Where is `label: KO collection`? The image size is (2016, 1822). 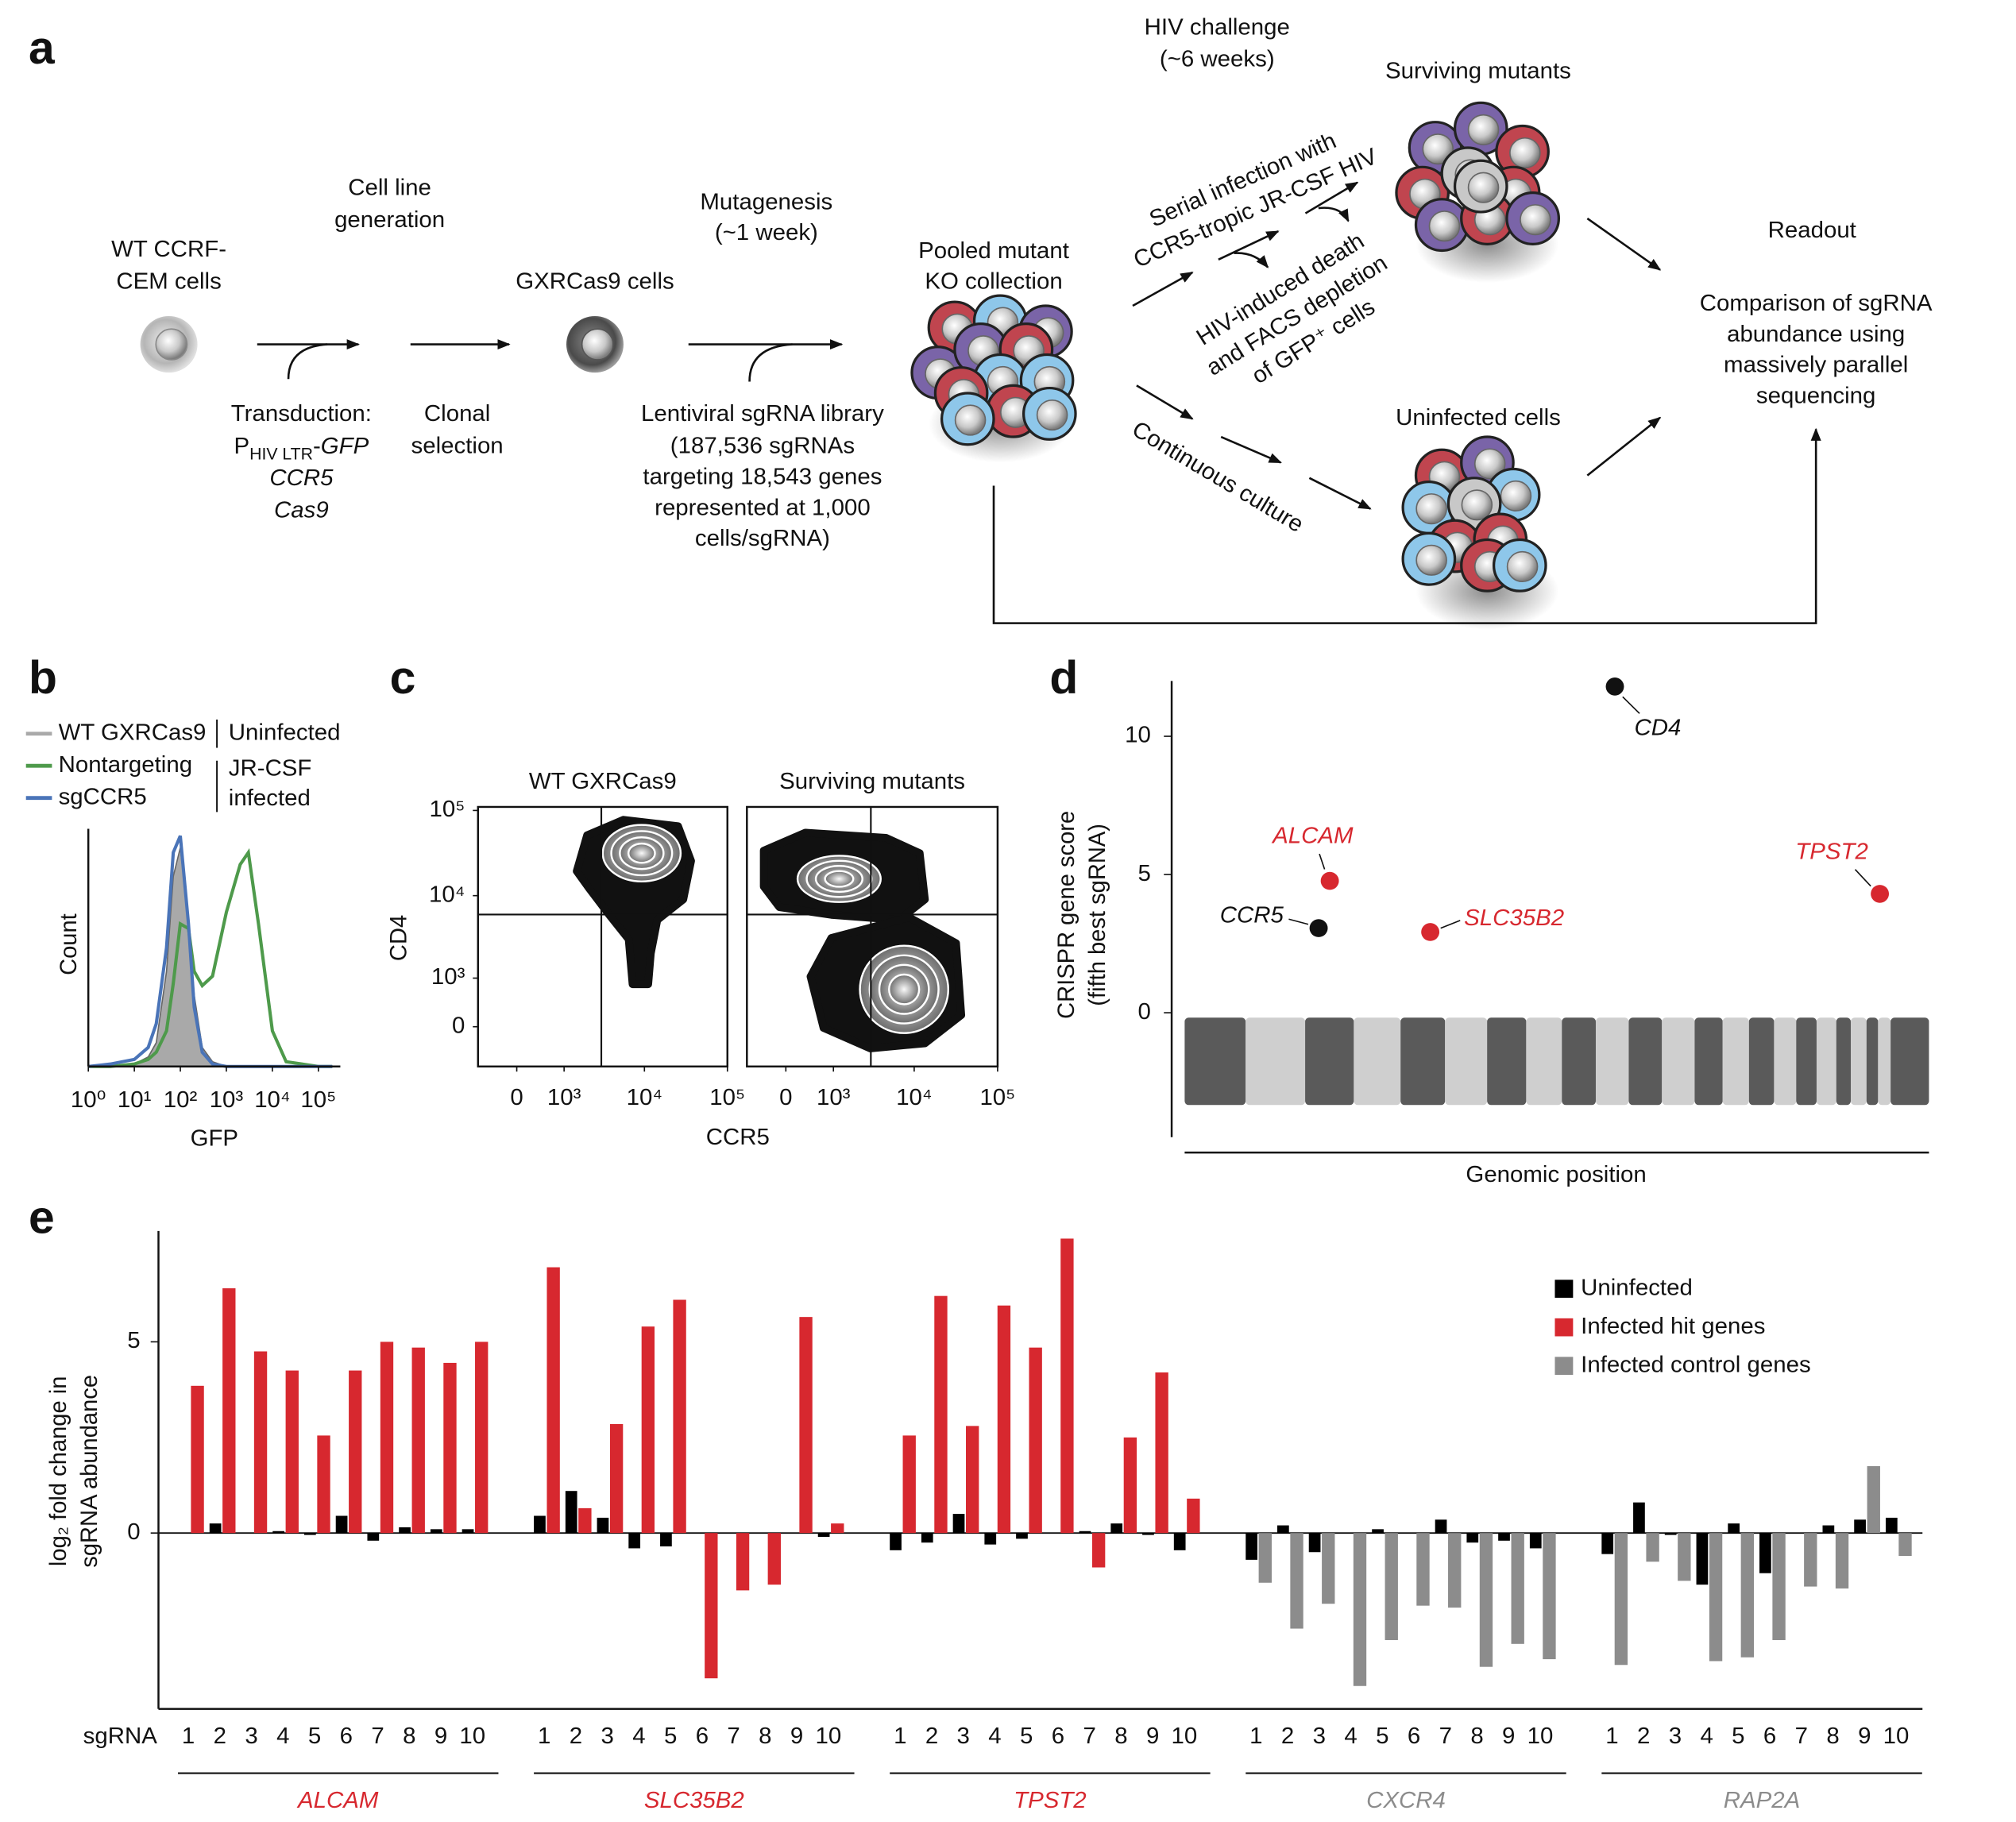
label: KO collection is located at coordinates (994, 282).